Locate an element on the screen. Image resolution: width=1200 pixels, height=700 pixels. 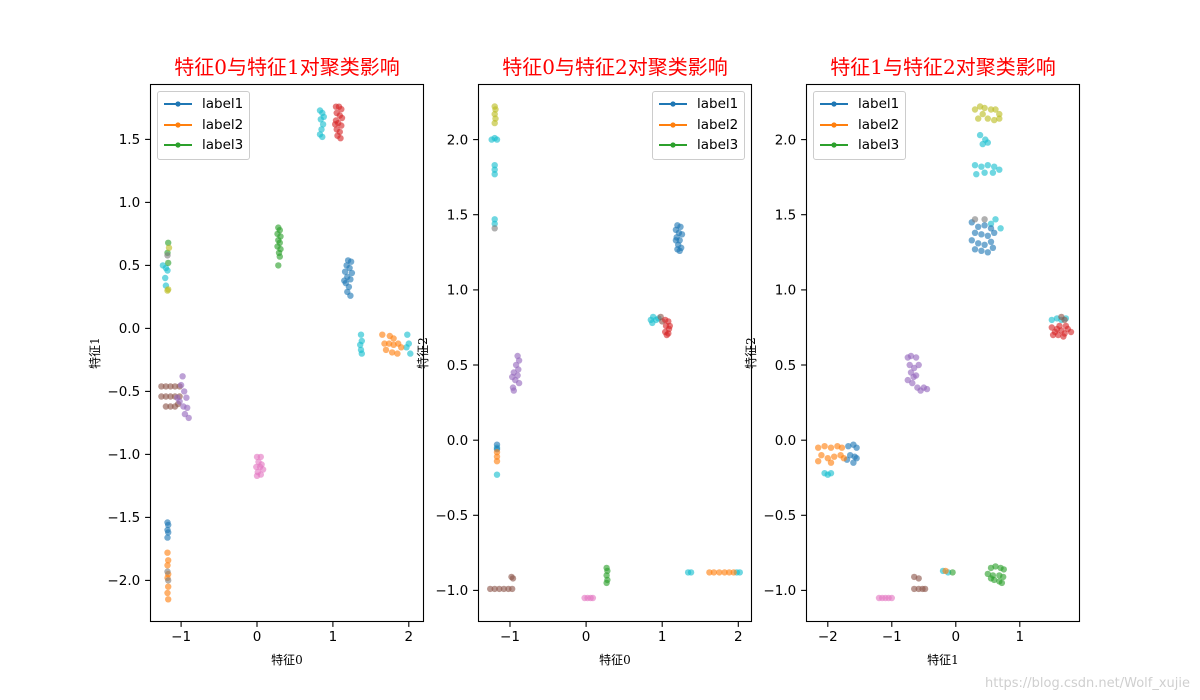
legend-label: label2 is located at coordinates (718, 124).